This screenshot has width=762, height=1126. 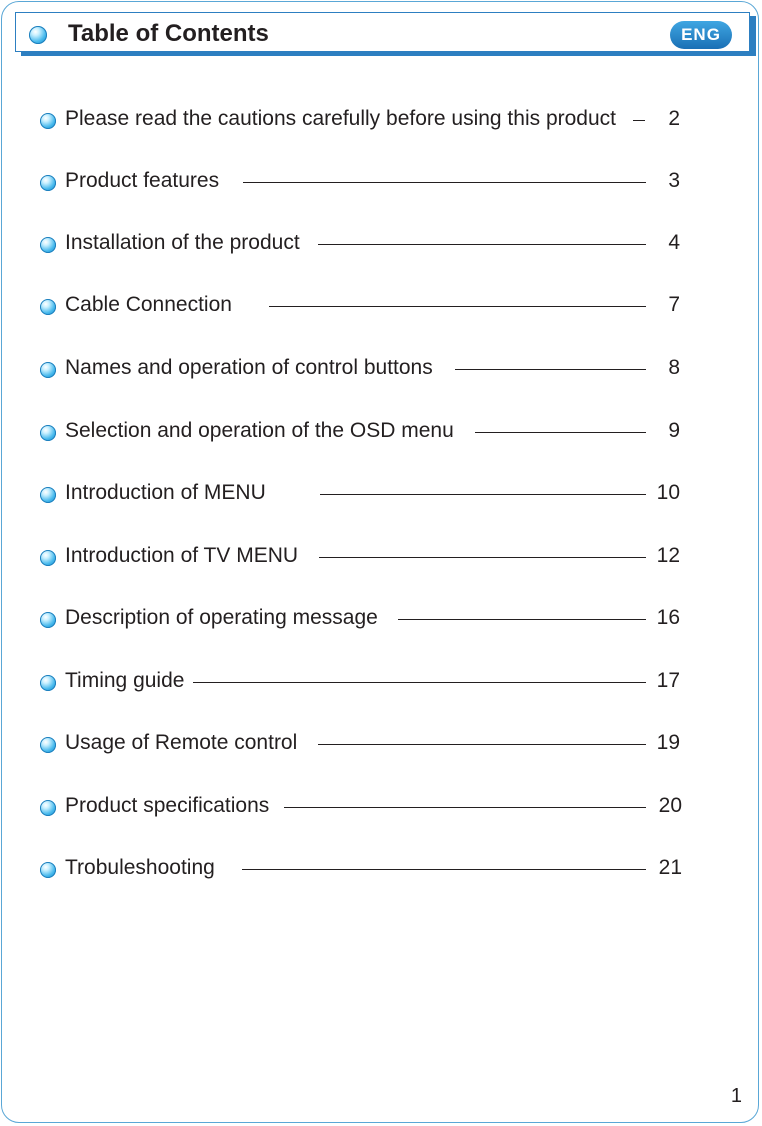 What do you see at coordinates (670, 867) in the screenshot?
I see `toc-entry-page: 21` at bounding box center [670, 867].